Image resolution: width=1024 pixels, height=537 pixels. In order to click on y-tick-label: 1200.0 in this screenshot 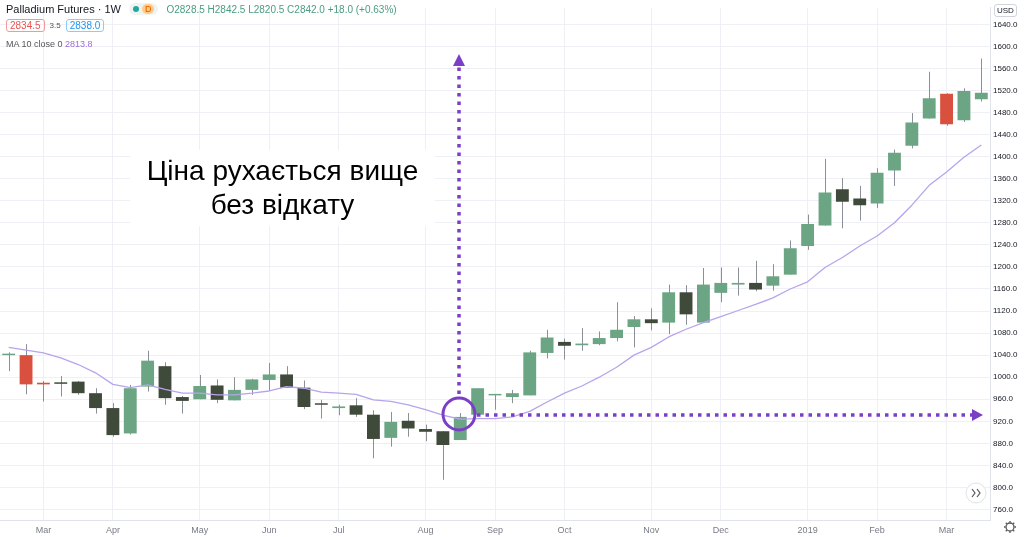, I will do `click(1006, 267)`.